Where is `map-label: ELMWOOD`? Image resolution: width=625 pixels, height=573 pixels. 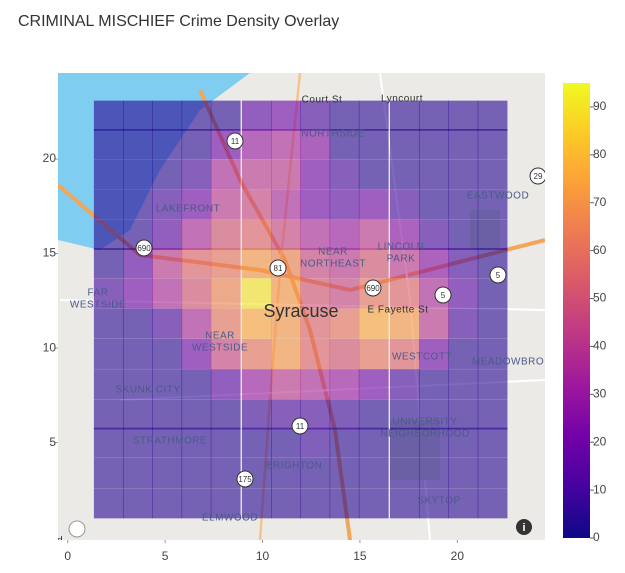 map-label: ELMWOOD is located at coordinates (230, 518).